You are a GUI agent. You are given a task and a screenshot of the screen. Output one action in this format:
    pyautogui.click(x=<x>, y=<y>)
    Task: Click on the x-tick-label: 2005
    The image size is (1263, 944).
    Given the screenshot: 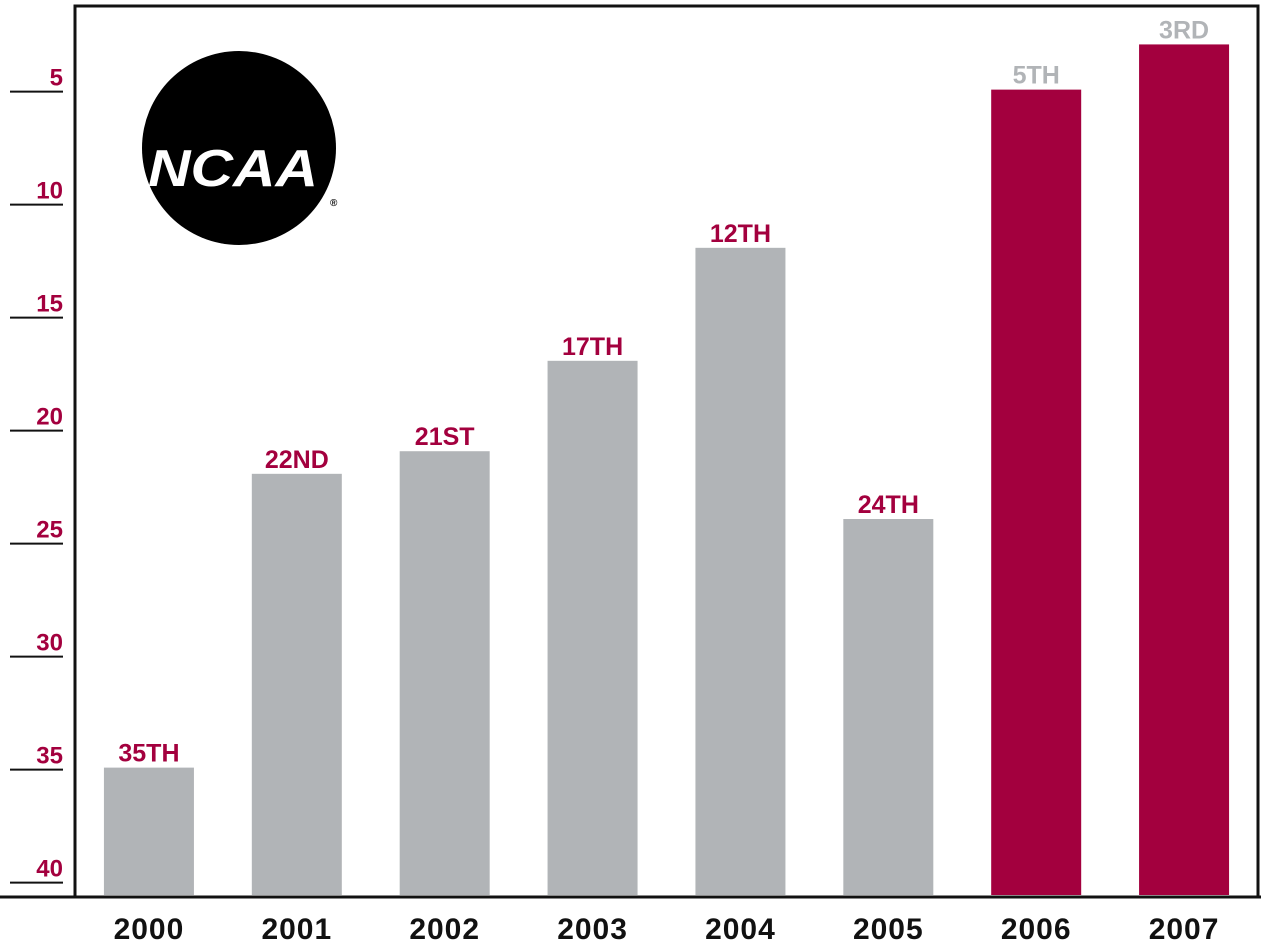 What is the action you would take?
    pyautogui.click(x=888, y=928)
    